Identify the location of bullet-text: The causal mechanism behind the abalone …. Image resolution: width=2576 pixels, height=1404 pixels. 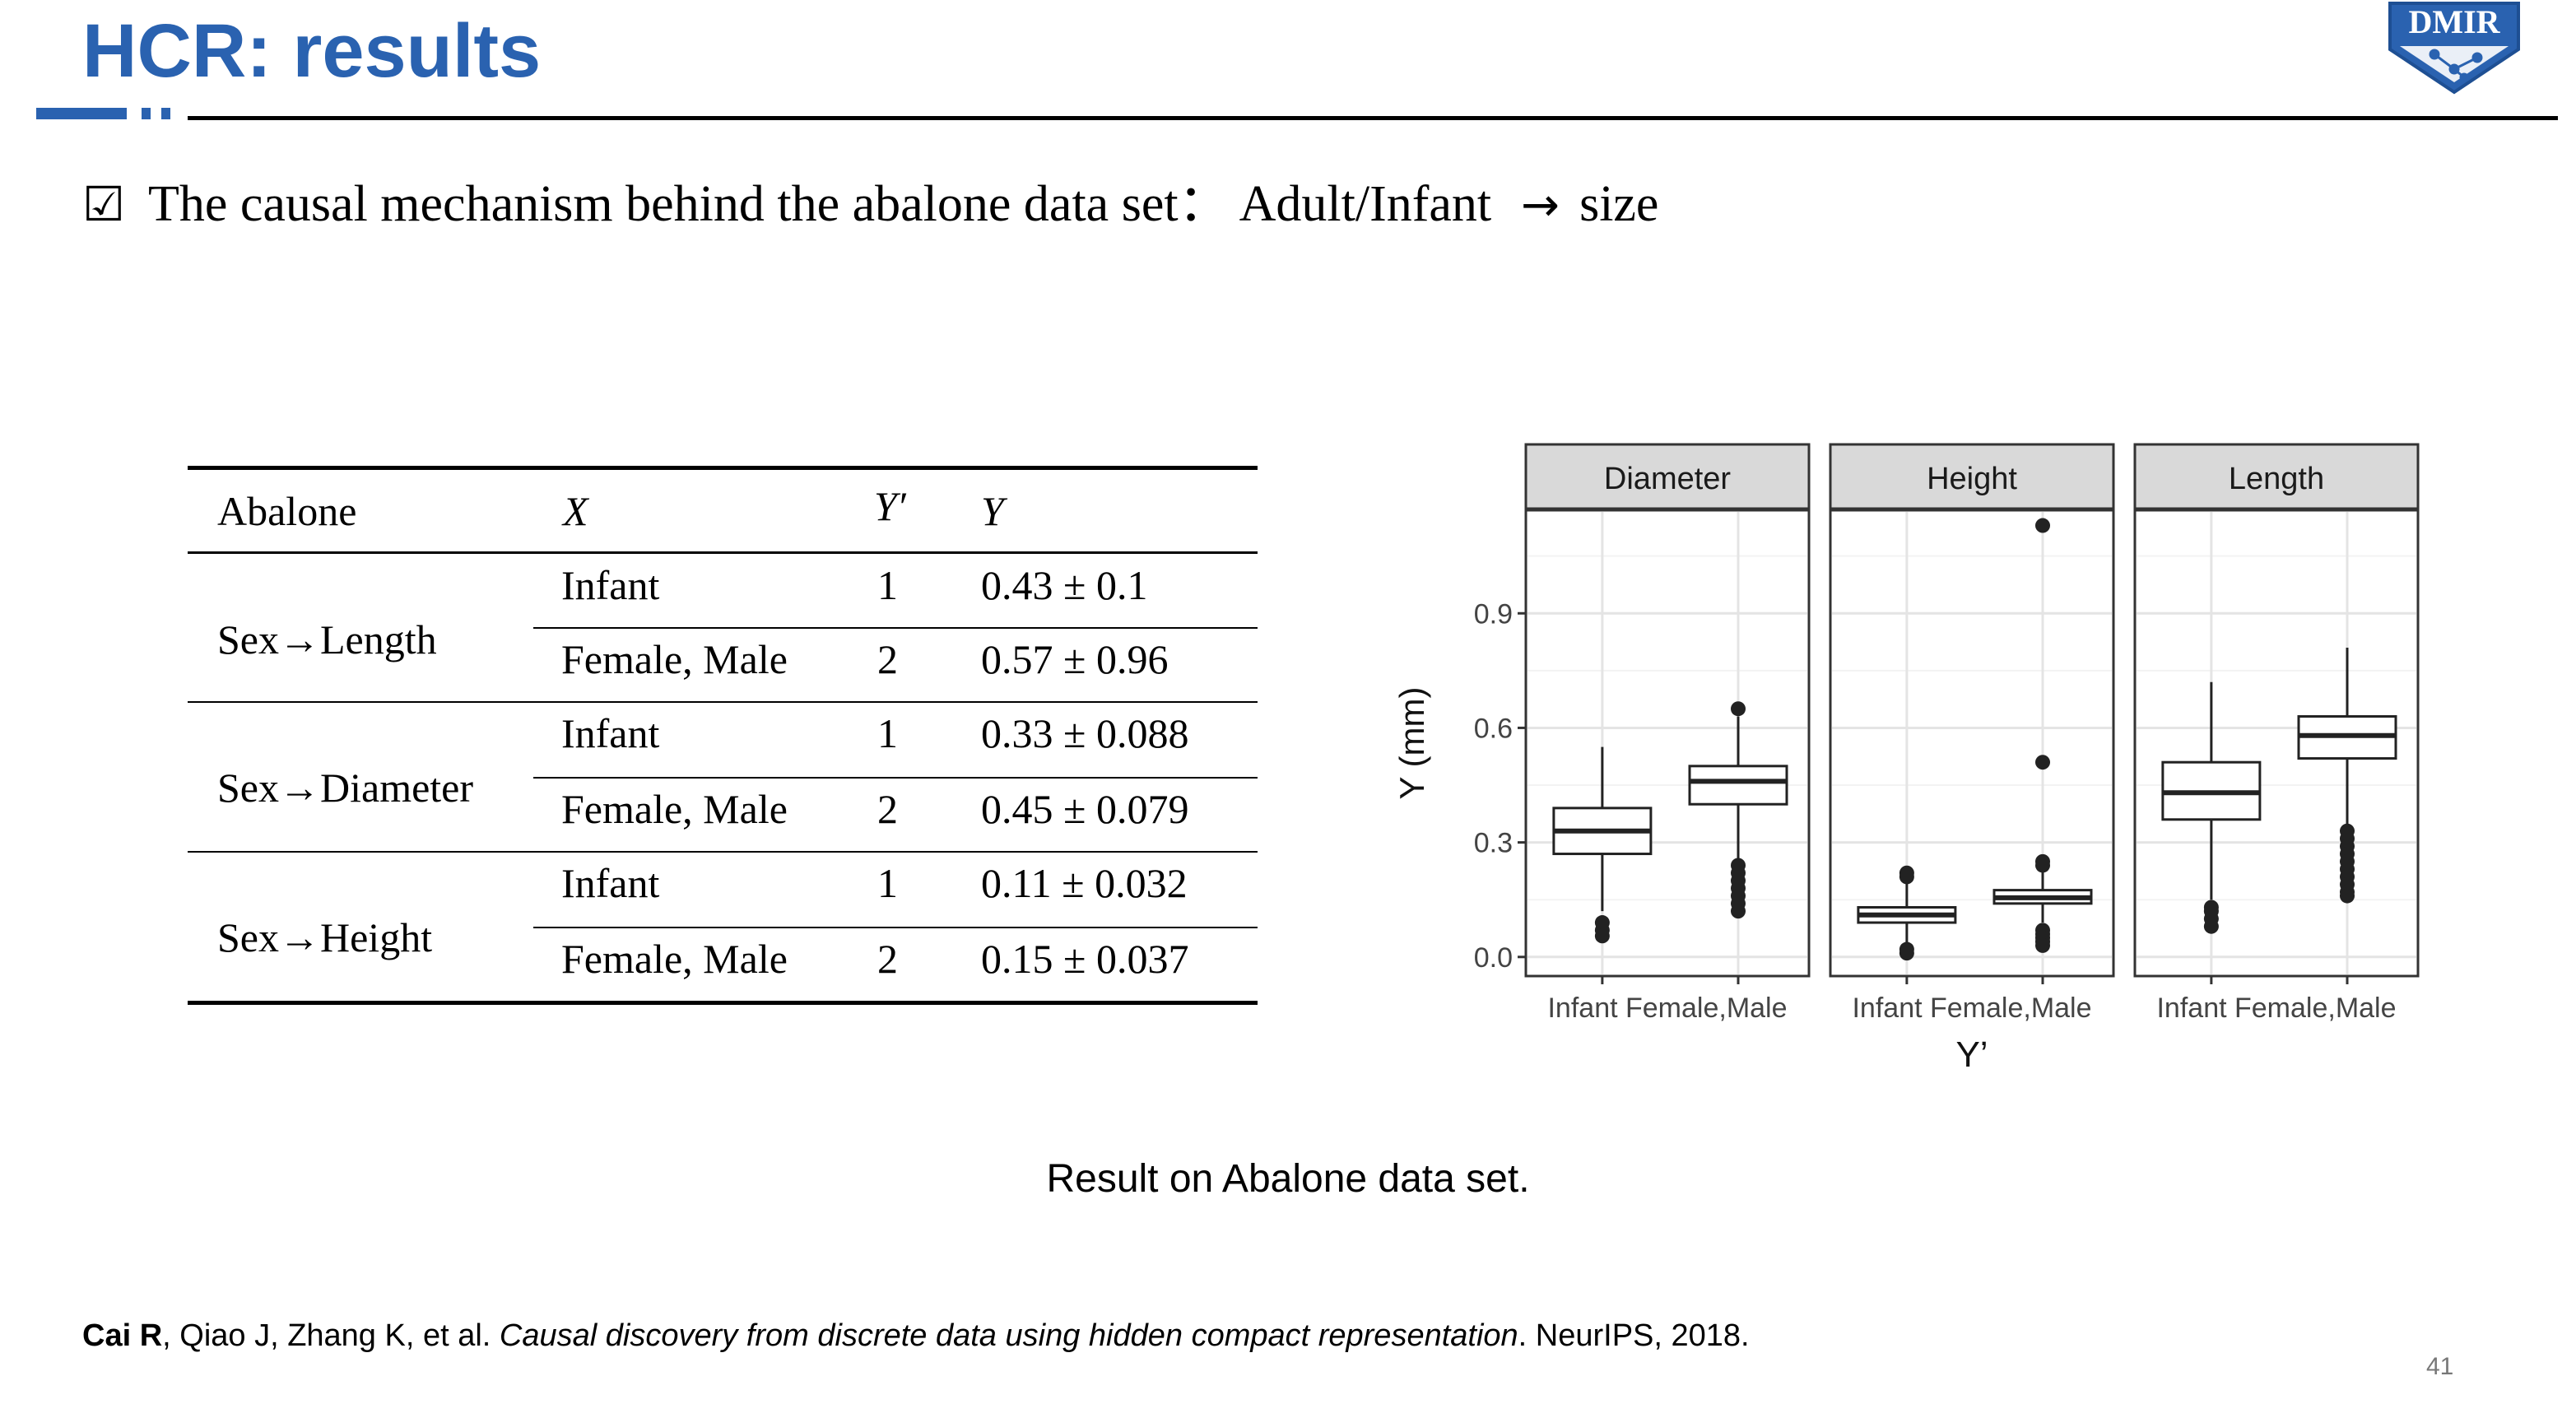
(820, 204).